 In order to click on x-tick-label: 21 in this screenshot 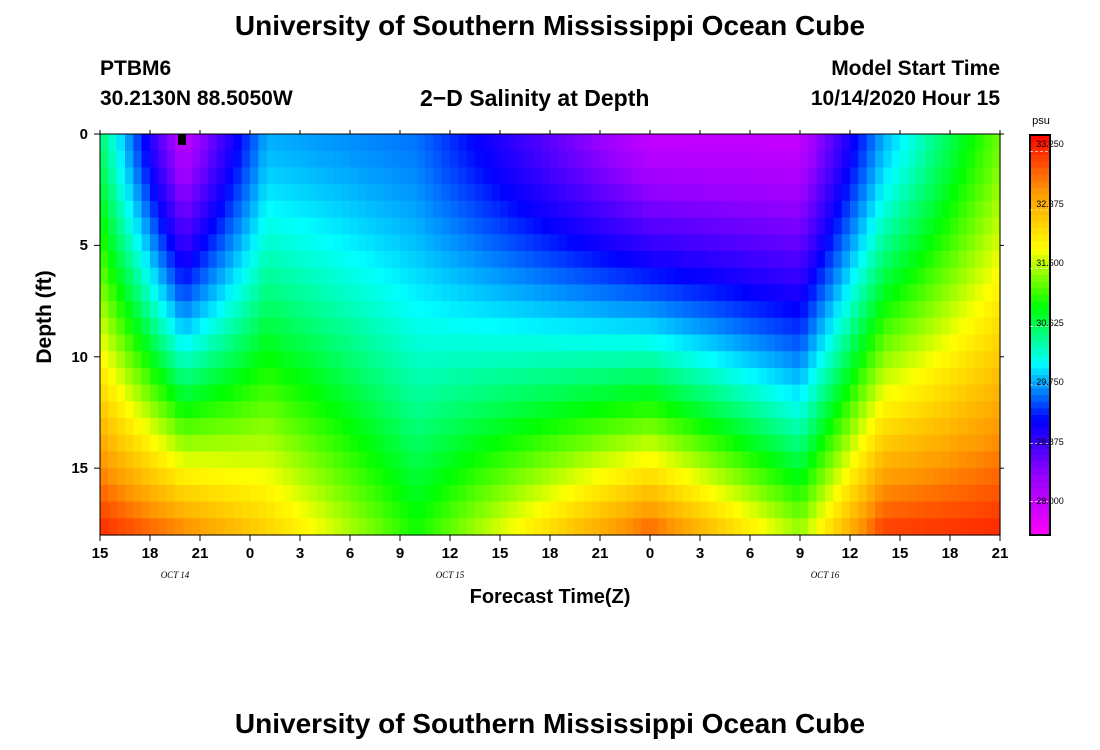, I will do `click(600, 553)`.